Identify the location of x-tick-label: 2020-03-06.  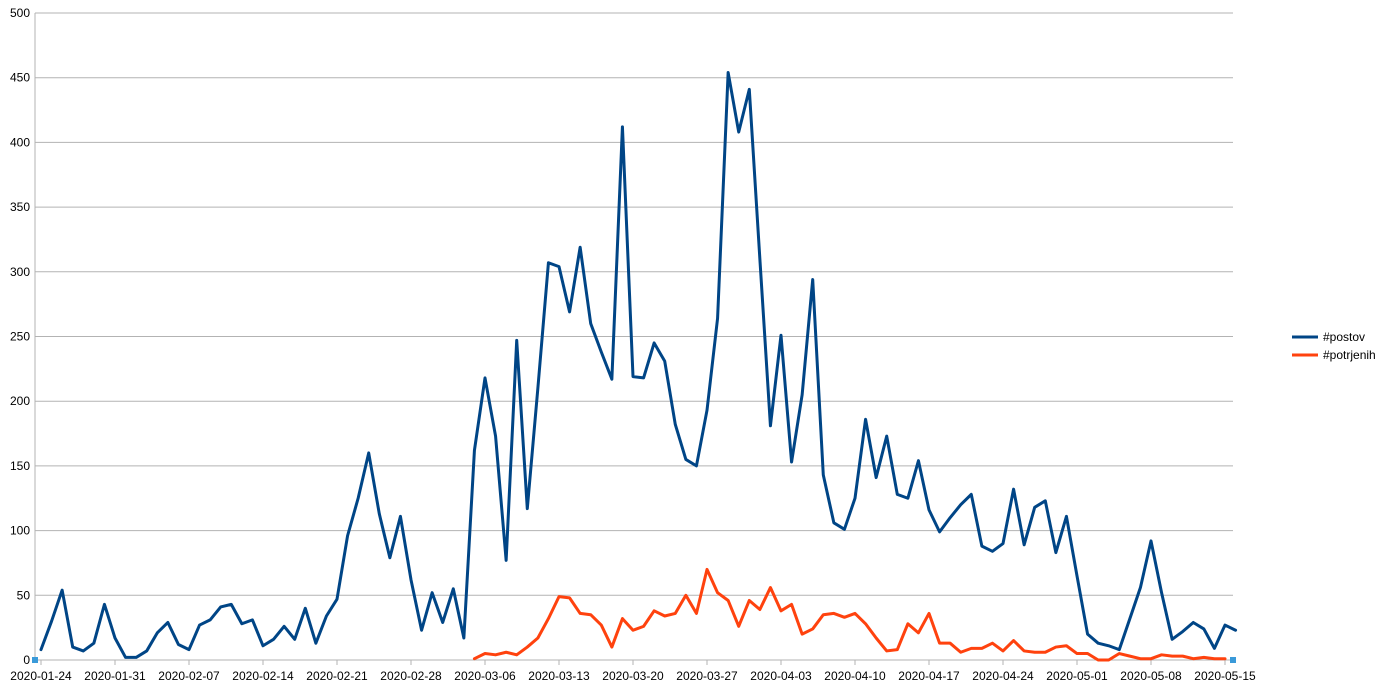
(485, 676).